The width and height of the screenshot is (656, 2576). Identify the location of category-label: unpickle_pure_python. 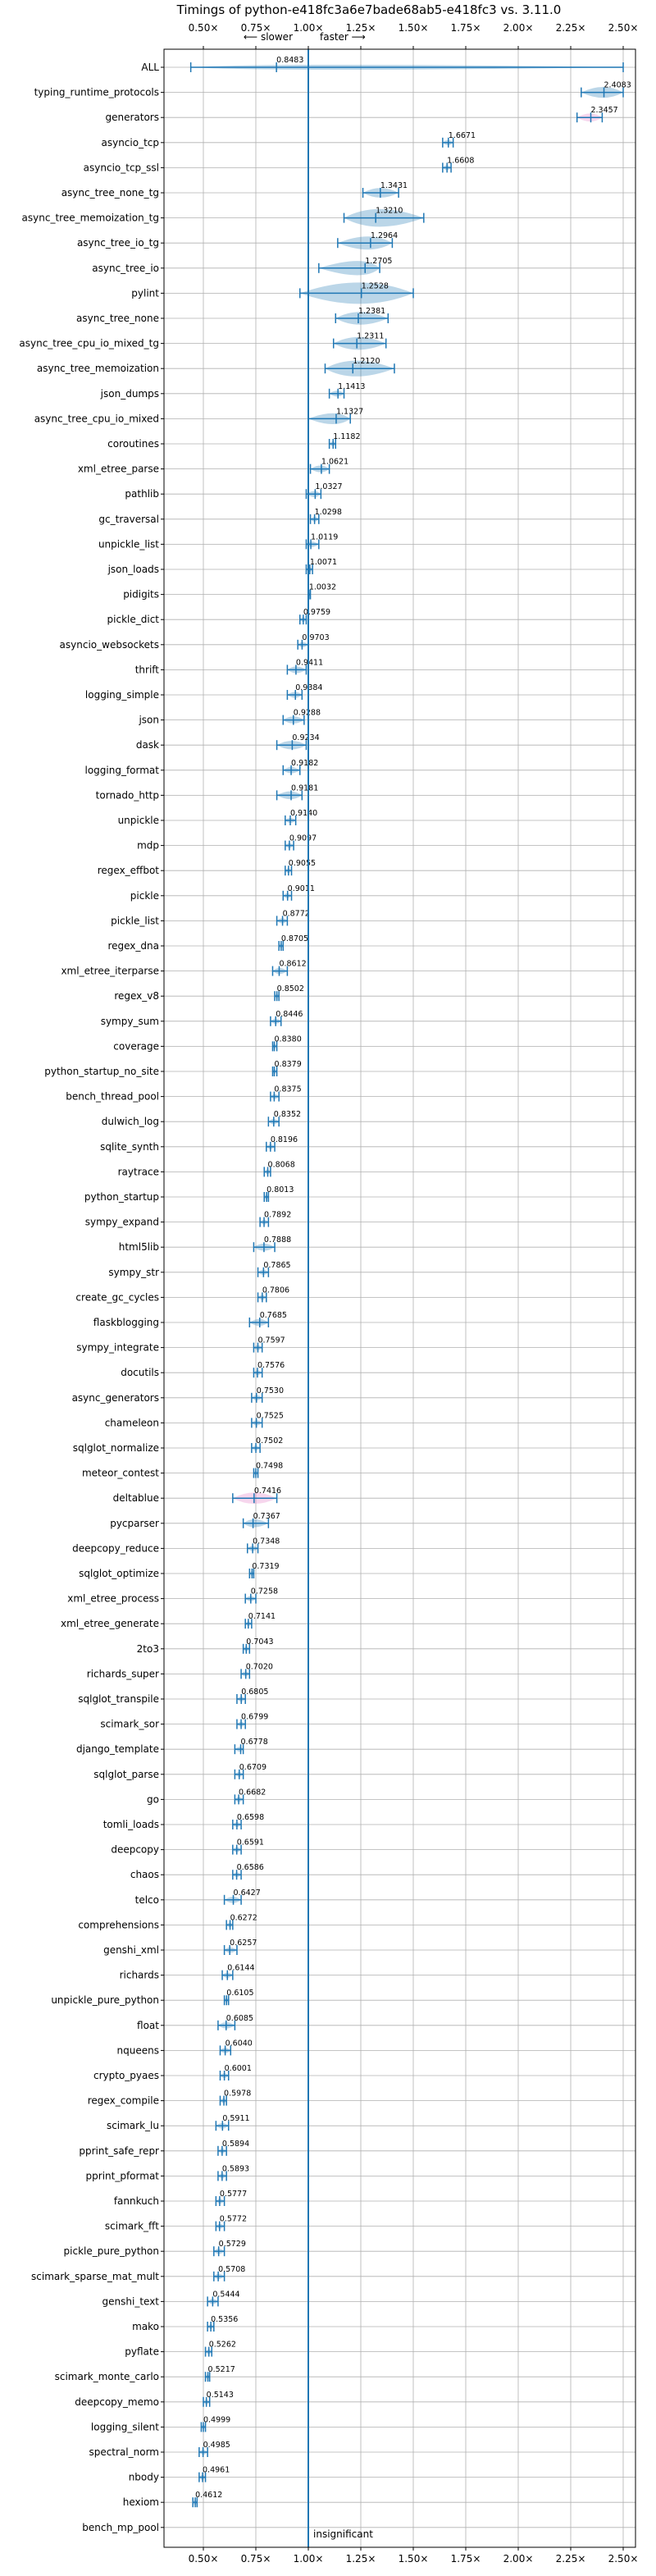
(105, 2000).